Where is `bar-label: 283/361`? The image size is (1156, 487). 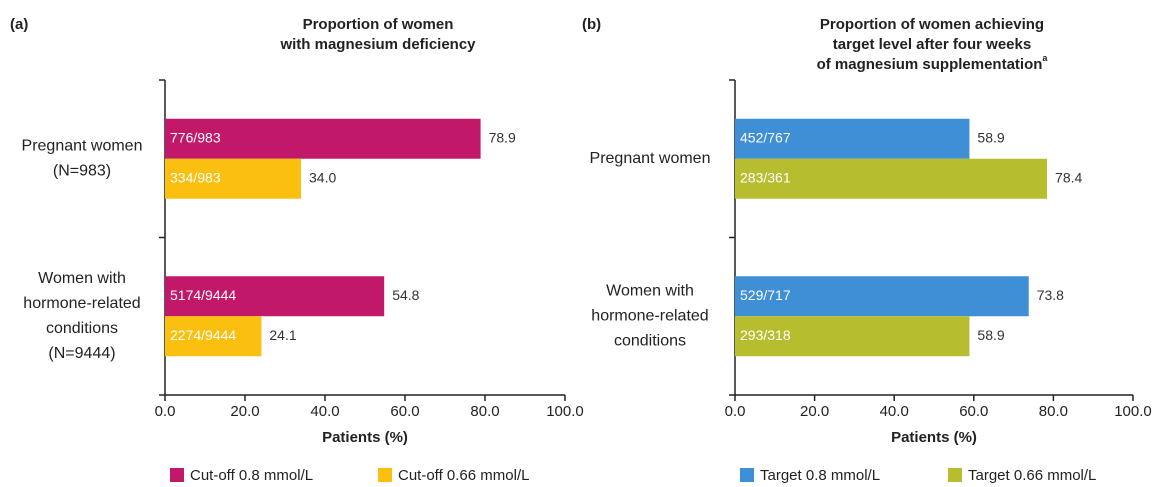
bar-label: 283/361 is located at coordinates (765, 177).